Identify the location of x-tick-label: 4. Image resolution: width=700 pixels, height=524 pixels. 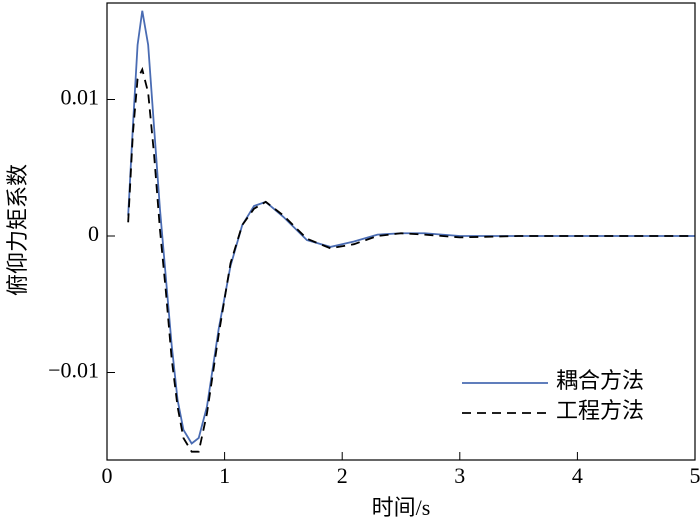
(577, 475).